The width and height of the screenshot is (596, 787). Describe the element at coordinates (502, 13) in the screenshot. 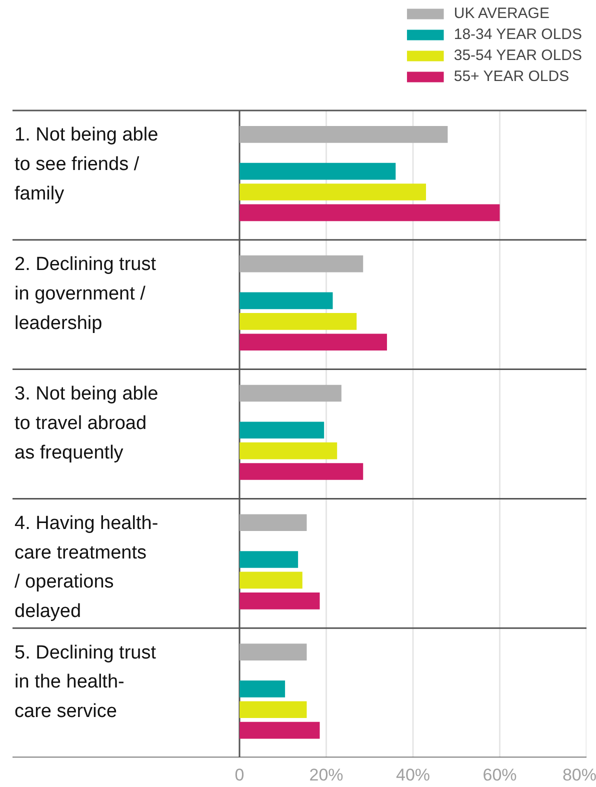

I see `legend-label: UK AVERAGE` at that location.